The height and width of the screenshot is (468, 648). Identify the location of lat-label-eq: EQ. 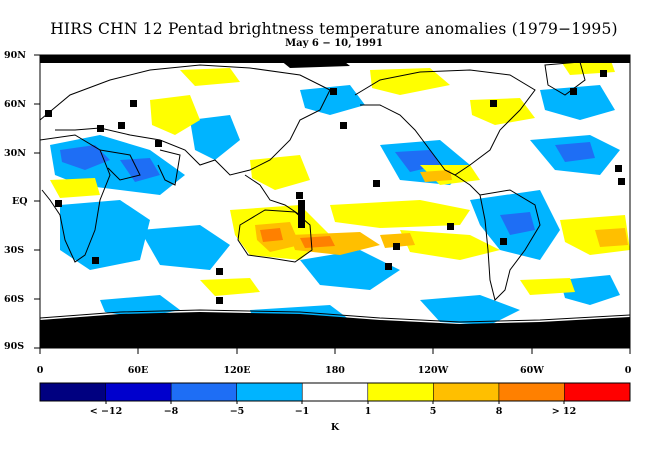
(20, 201).